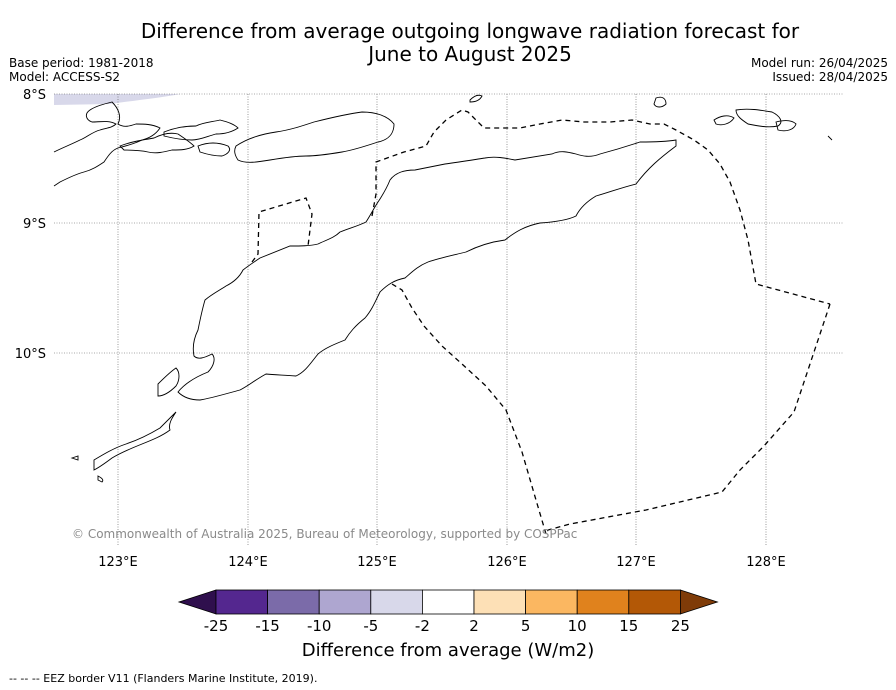 The image size is (896, 690). I want to click on colorbar-tick-label: -5, so click(370, 626).